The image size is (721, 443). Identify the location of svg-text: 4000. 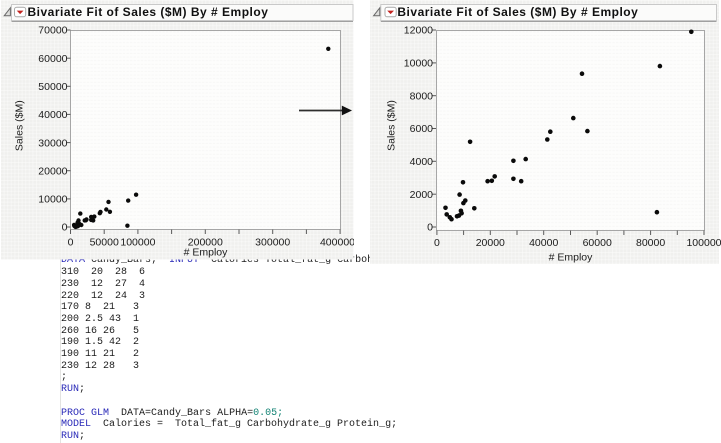
(422, 162).